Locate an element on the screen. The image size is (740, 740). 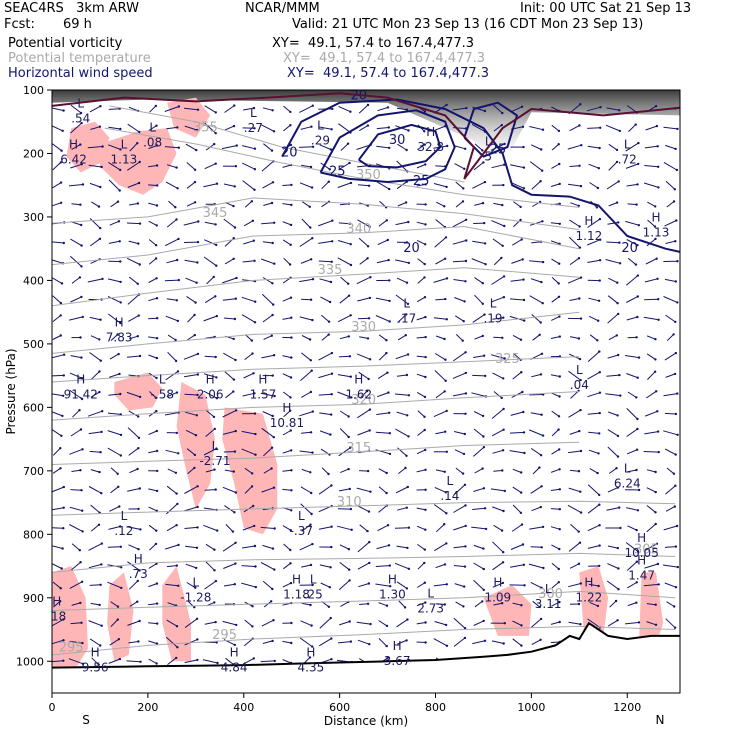
pv-extremum-value: .12 is located at coordinates (123, 531).